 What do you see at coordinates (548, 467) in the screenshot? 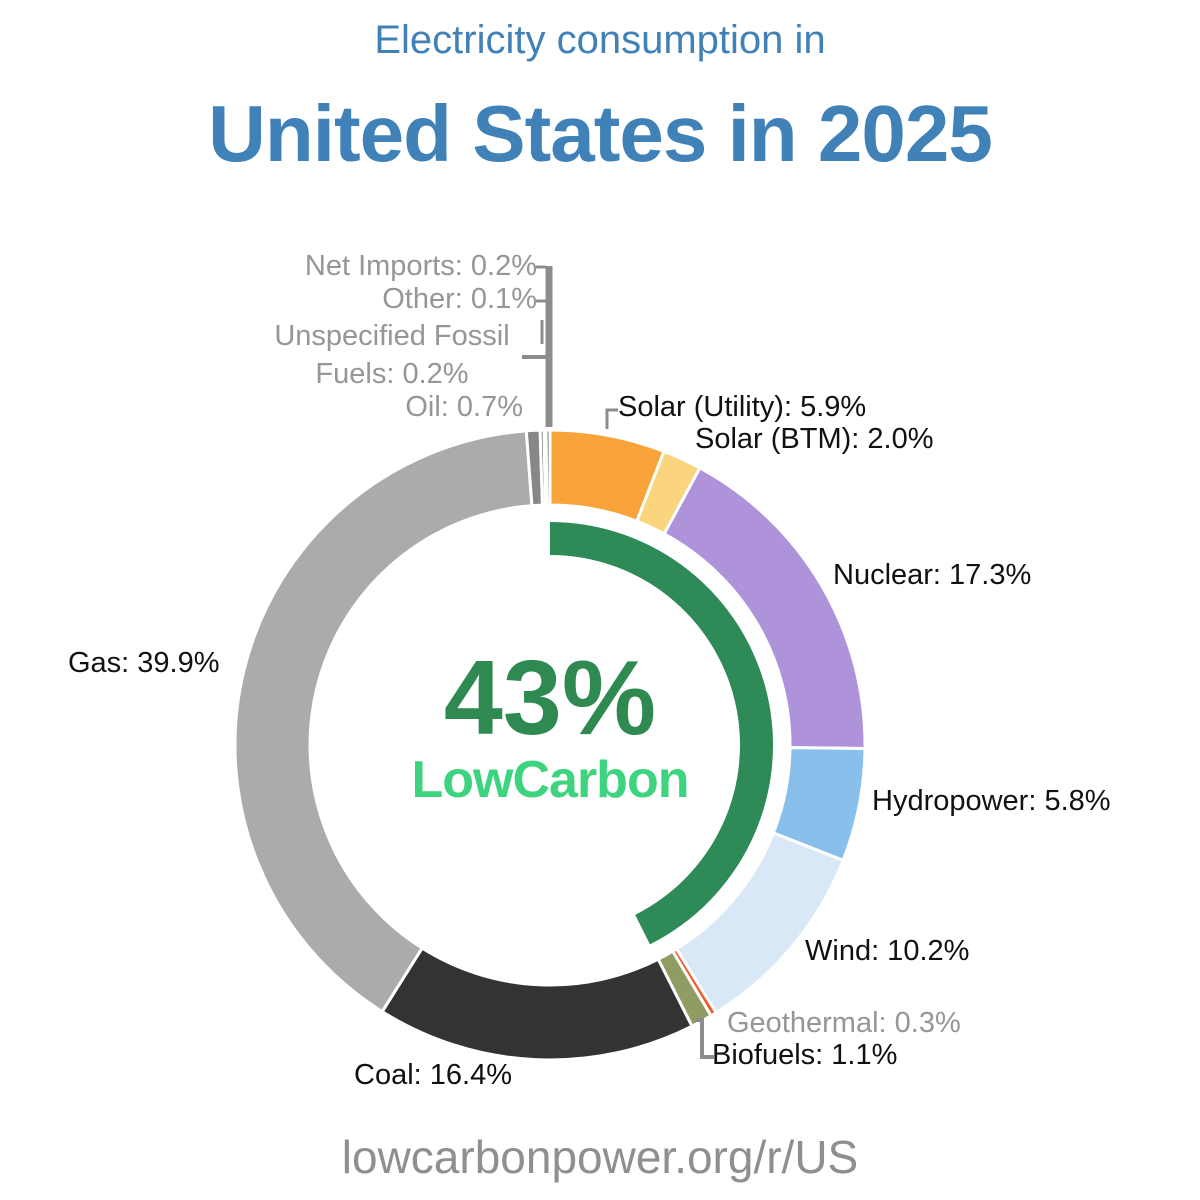
I see `slice-net-imports` at bounding box center [548, 467].